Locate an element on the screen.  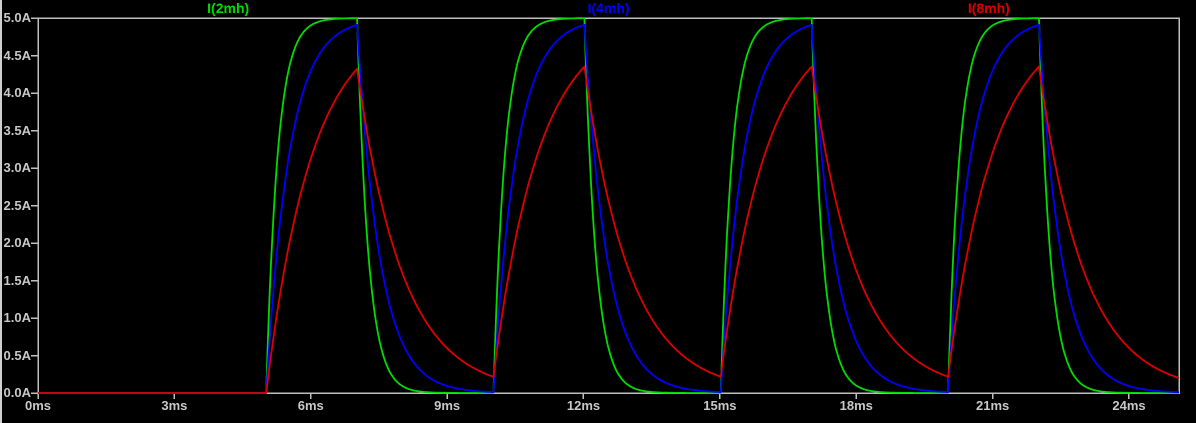
window-left-border is located at coordinates (1, 211).